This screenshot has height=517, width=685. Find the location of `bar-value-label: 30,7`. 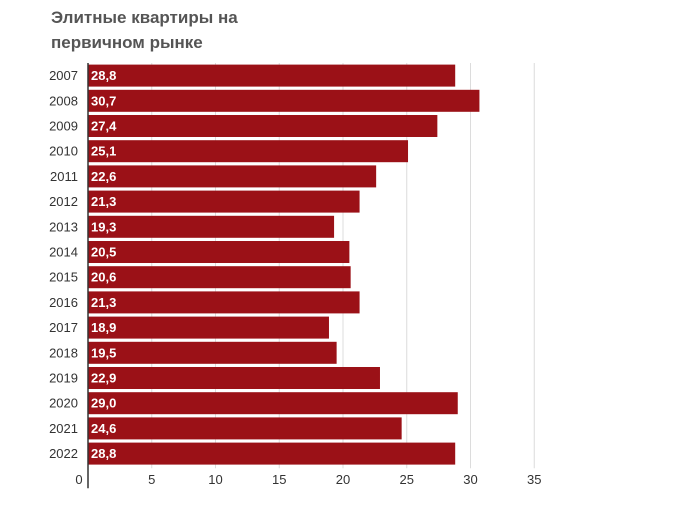

bar-value-label: 30,7 is located at coordinates (103, 100).